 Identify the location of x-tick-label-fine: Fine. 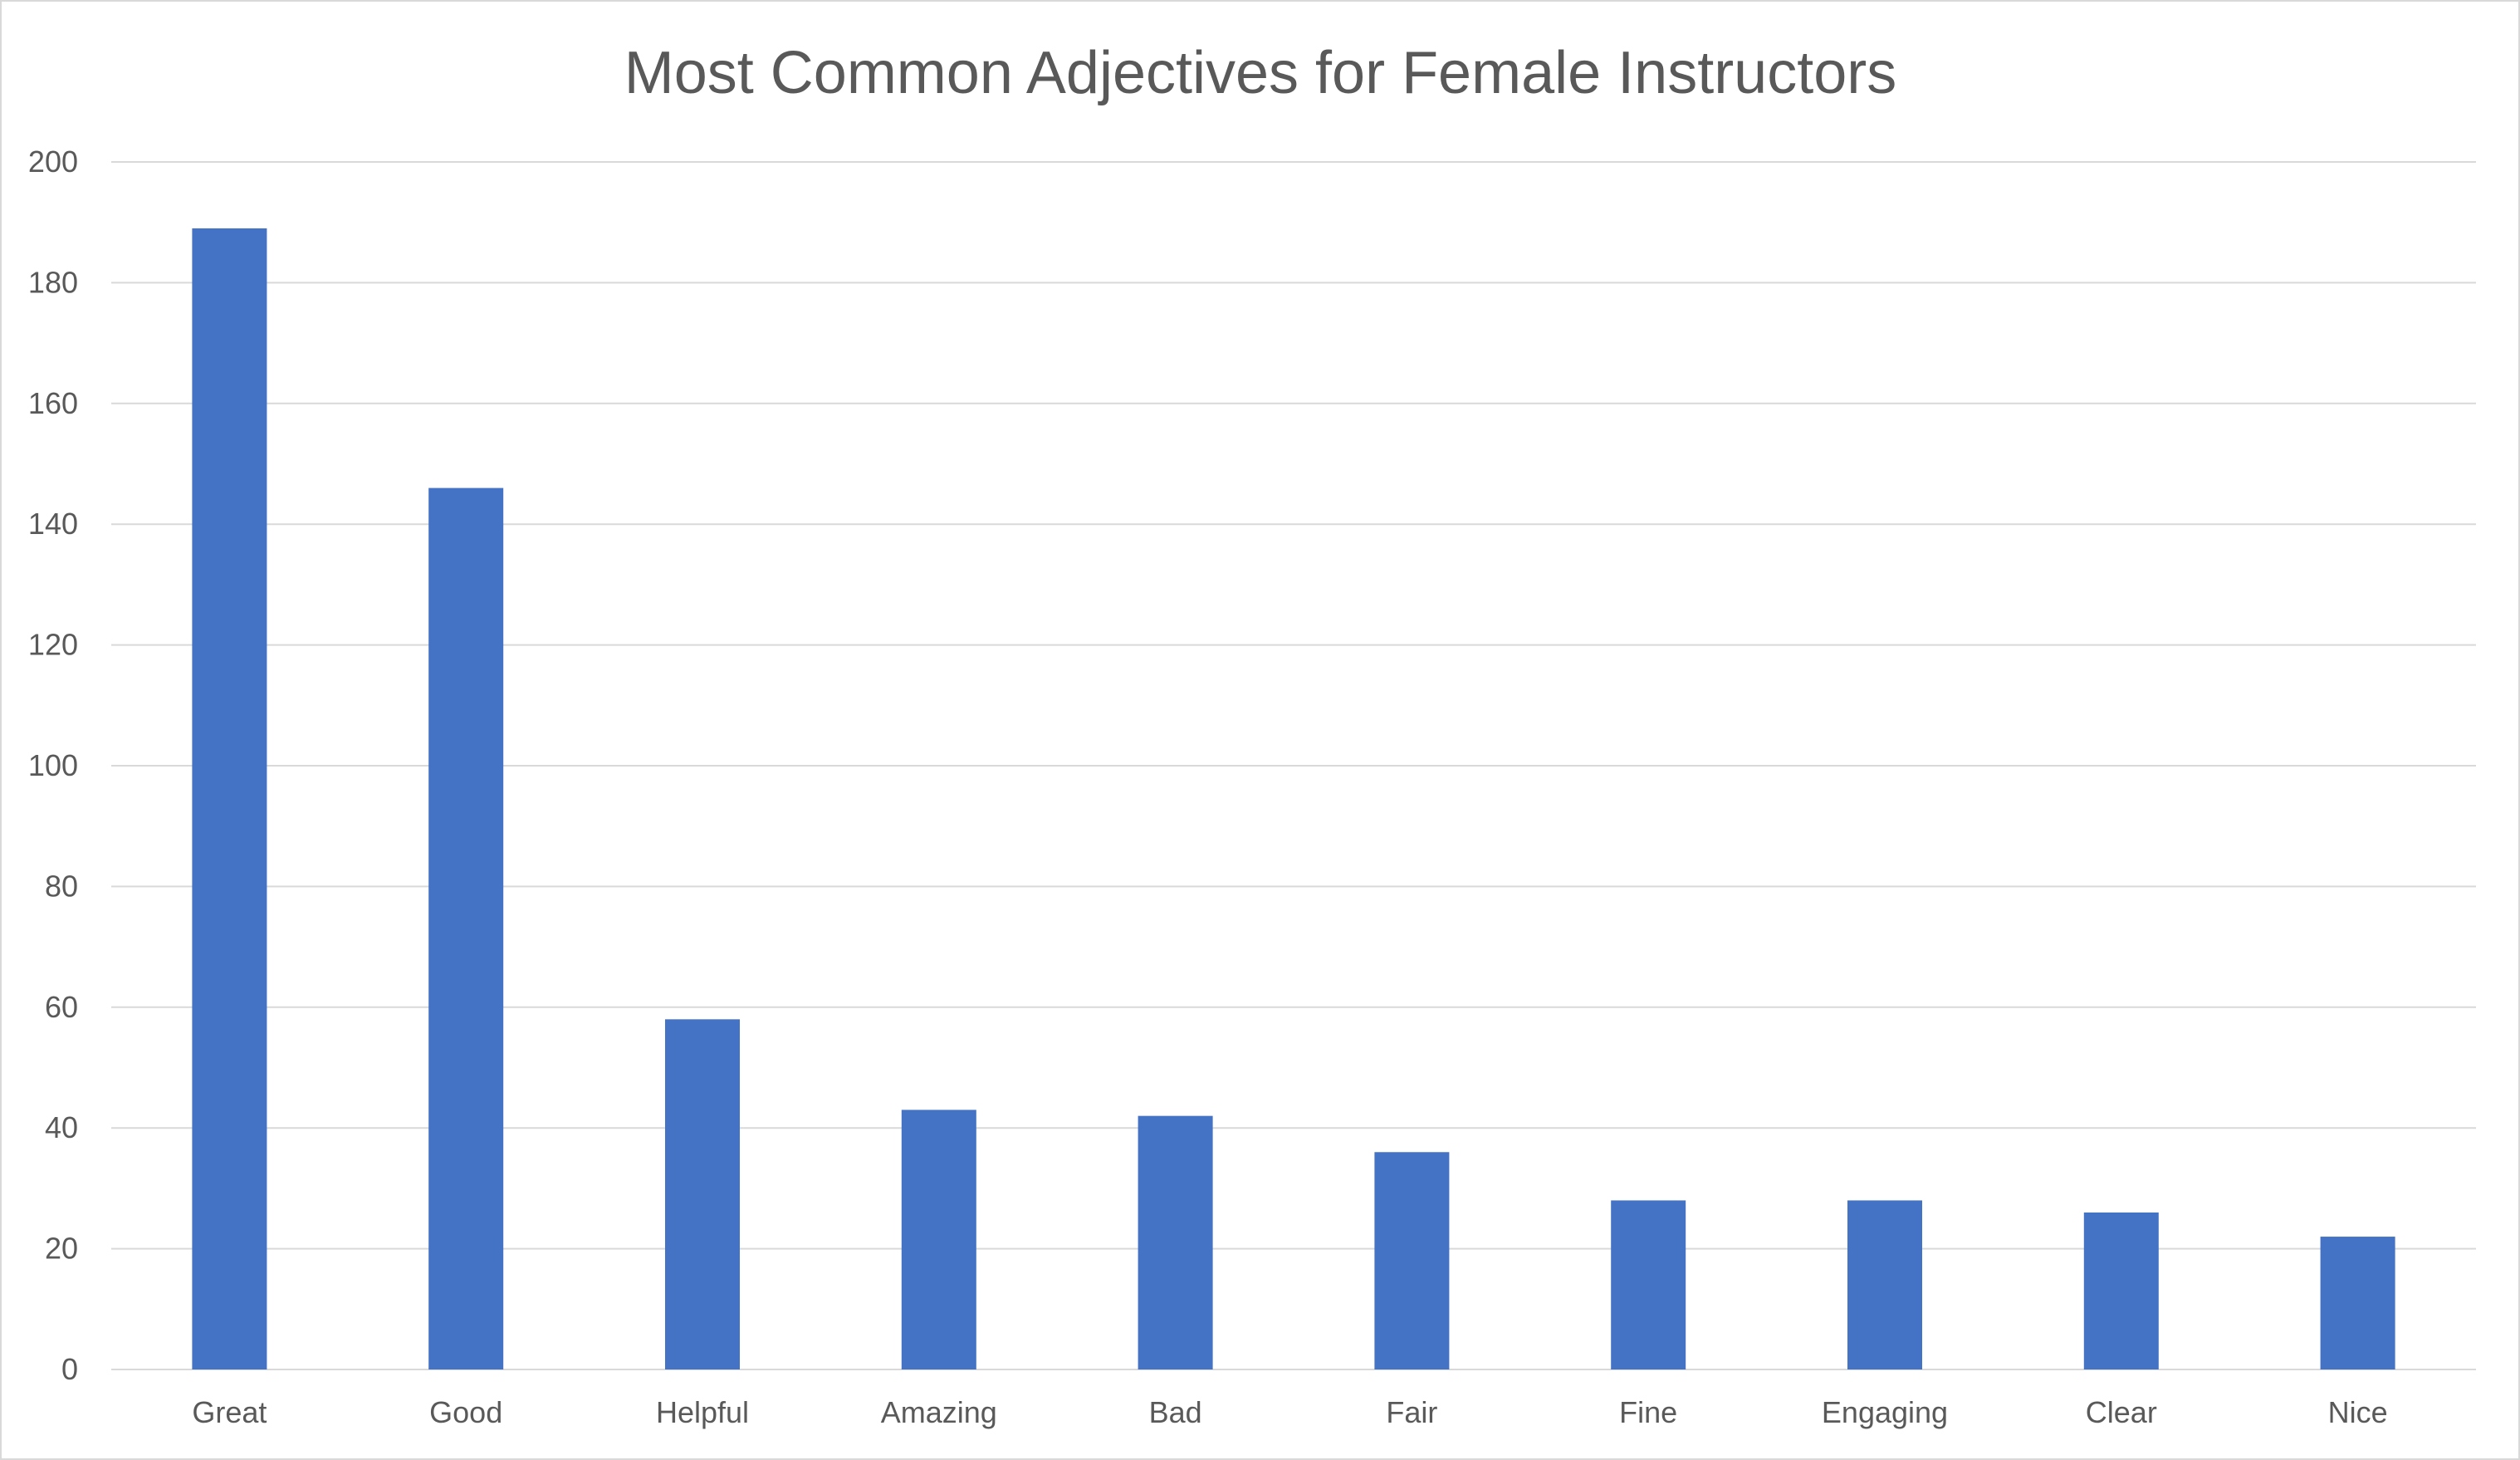
(1648, 1412).